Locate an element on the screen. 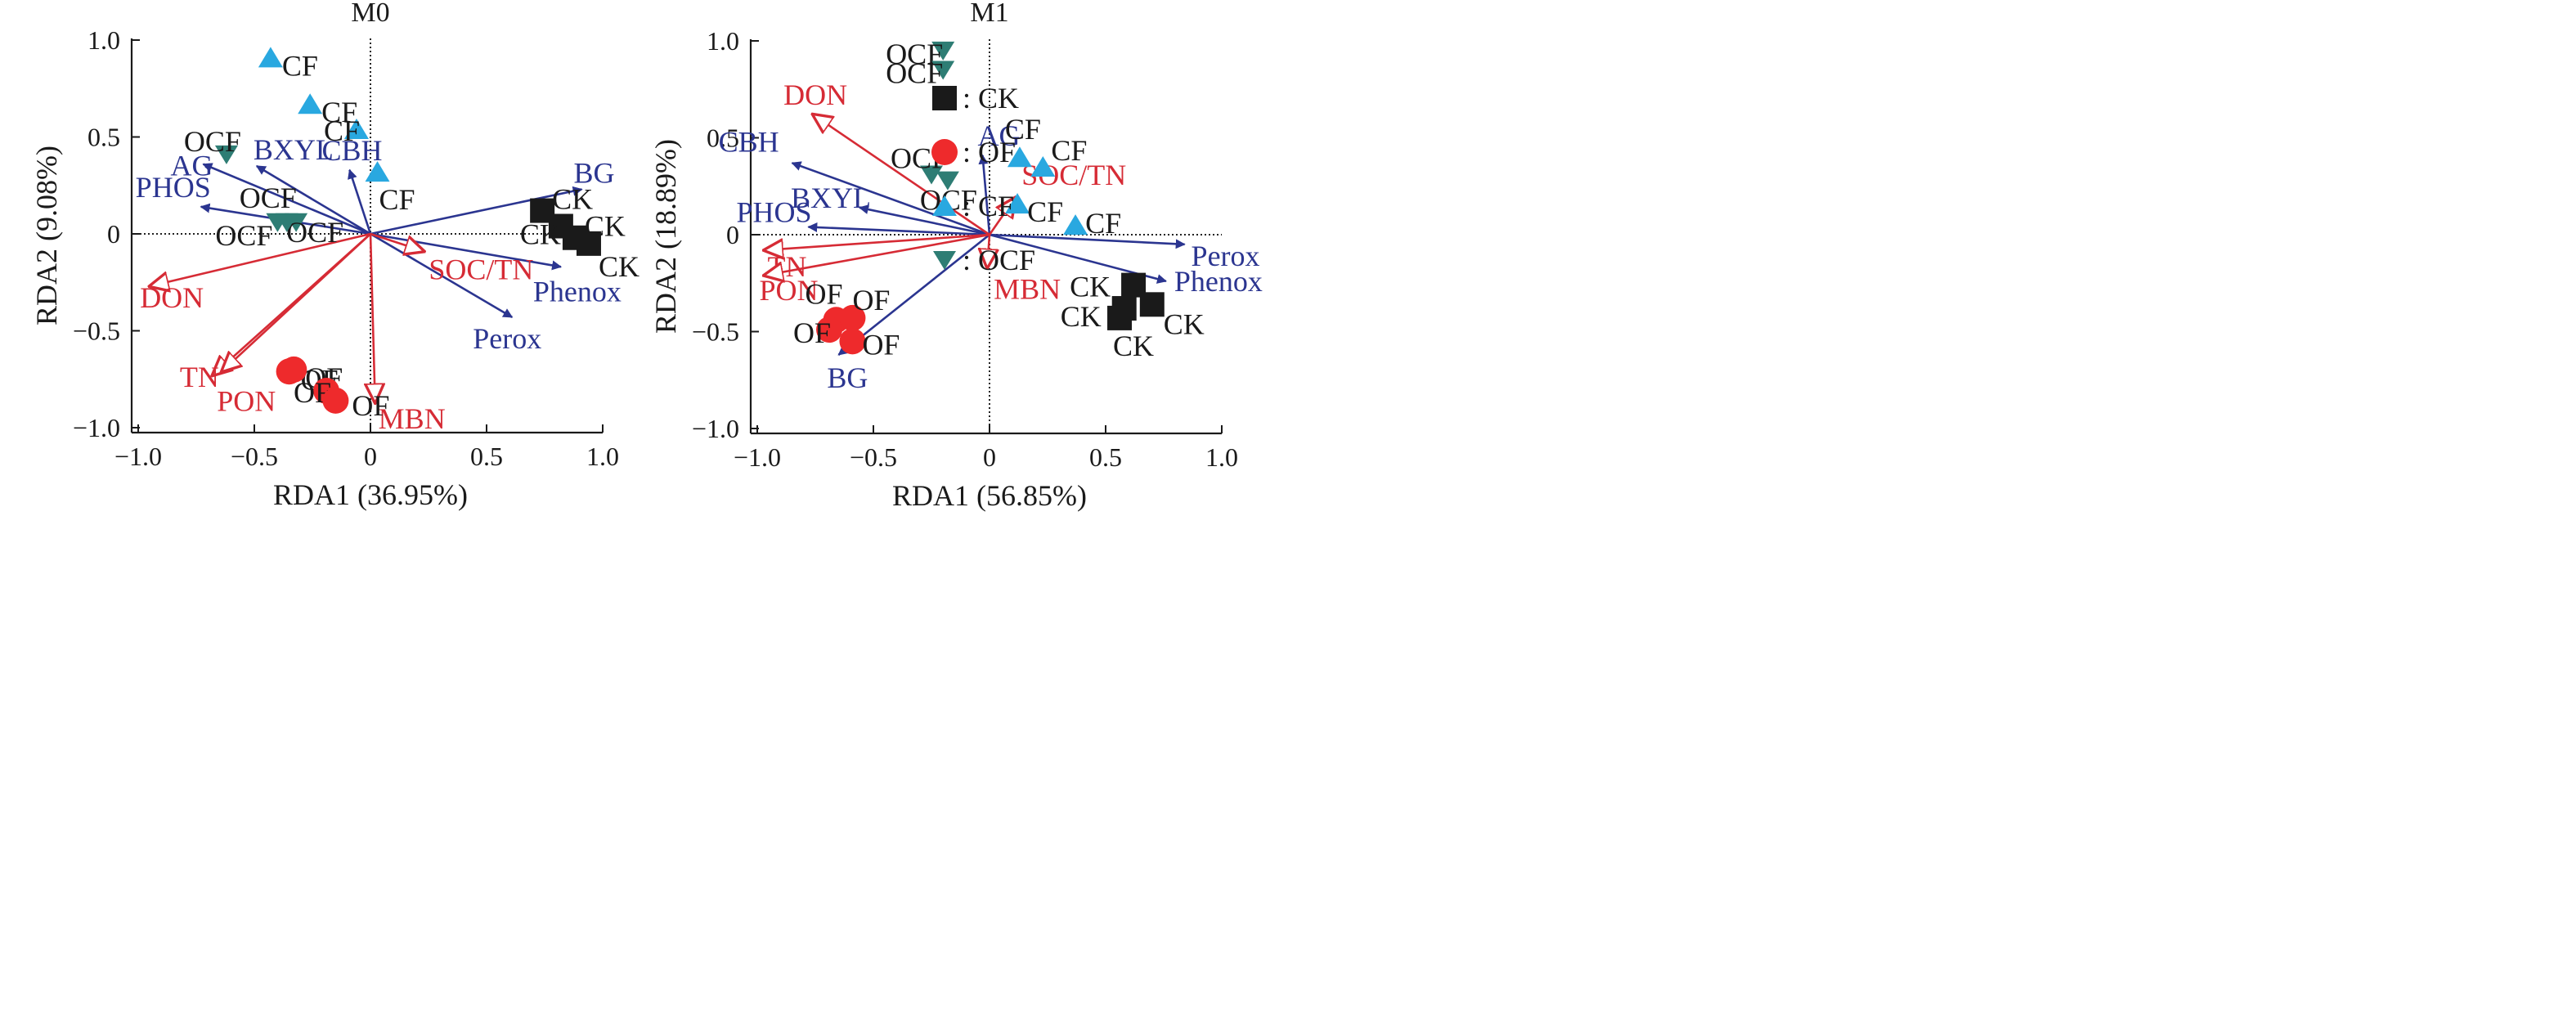 The height and width of the screenshot is (1023, 2576). nitrogen-label: TN is located at coordinates (200, 377).